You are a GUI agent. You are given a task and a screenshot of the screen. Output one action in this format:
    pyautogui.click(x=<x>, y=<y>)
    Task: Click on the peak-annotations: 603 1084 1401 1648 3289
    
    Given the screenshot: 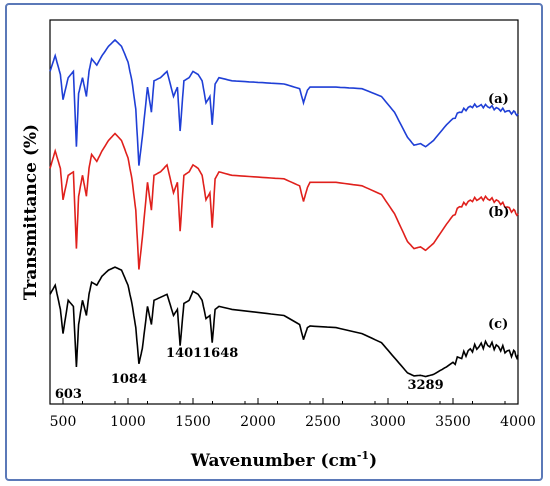 What is the action you would take?
    pyautogui.click(x=249, y=374)
    